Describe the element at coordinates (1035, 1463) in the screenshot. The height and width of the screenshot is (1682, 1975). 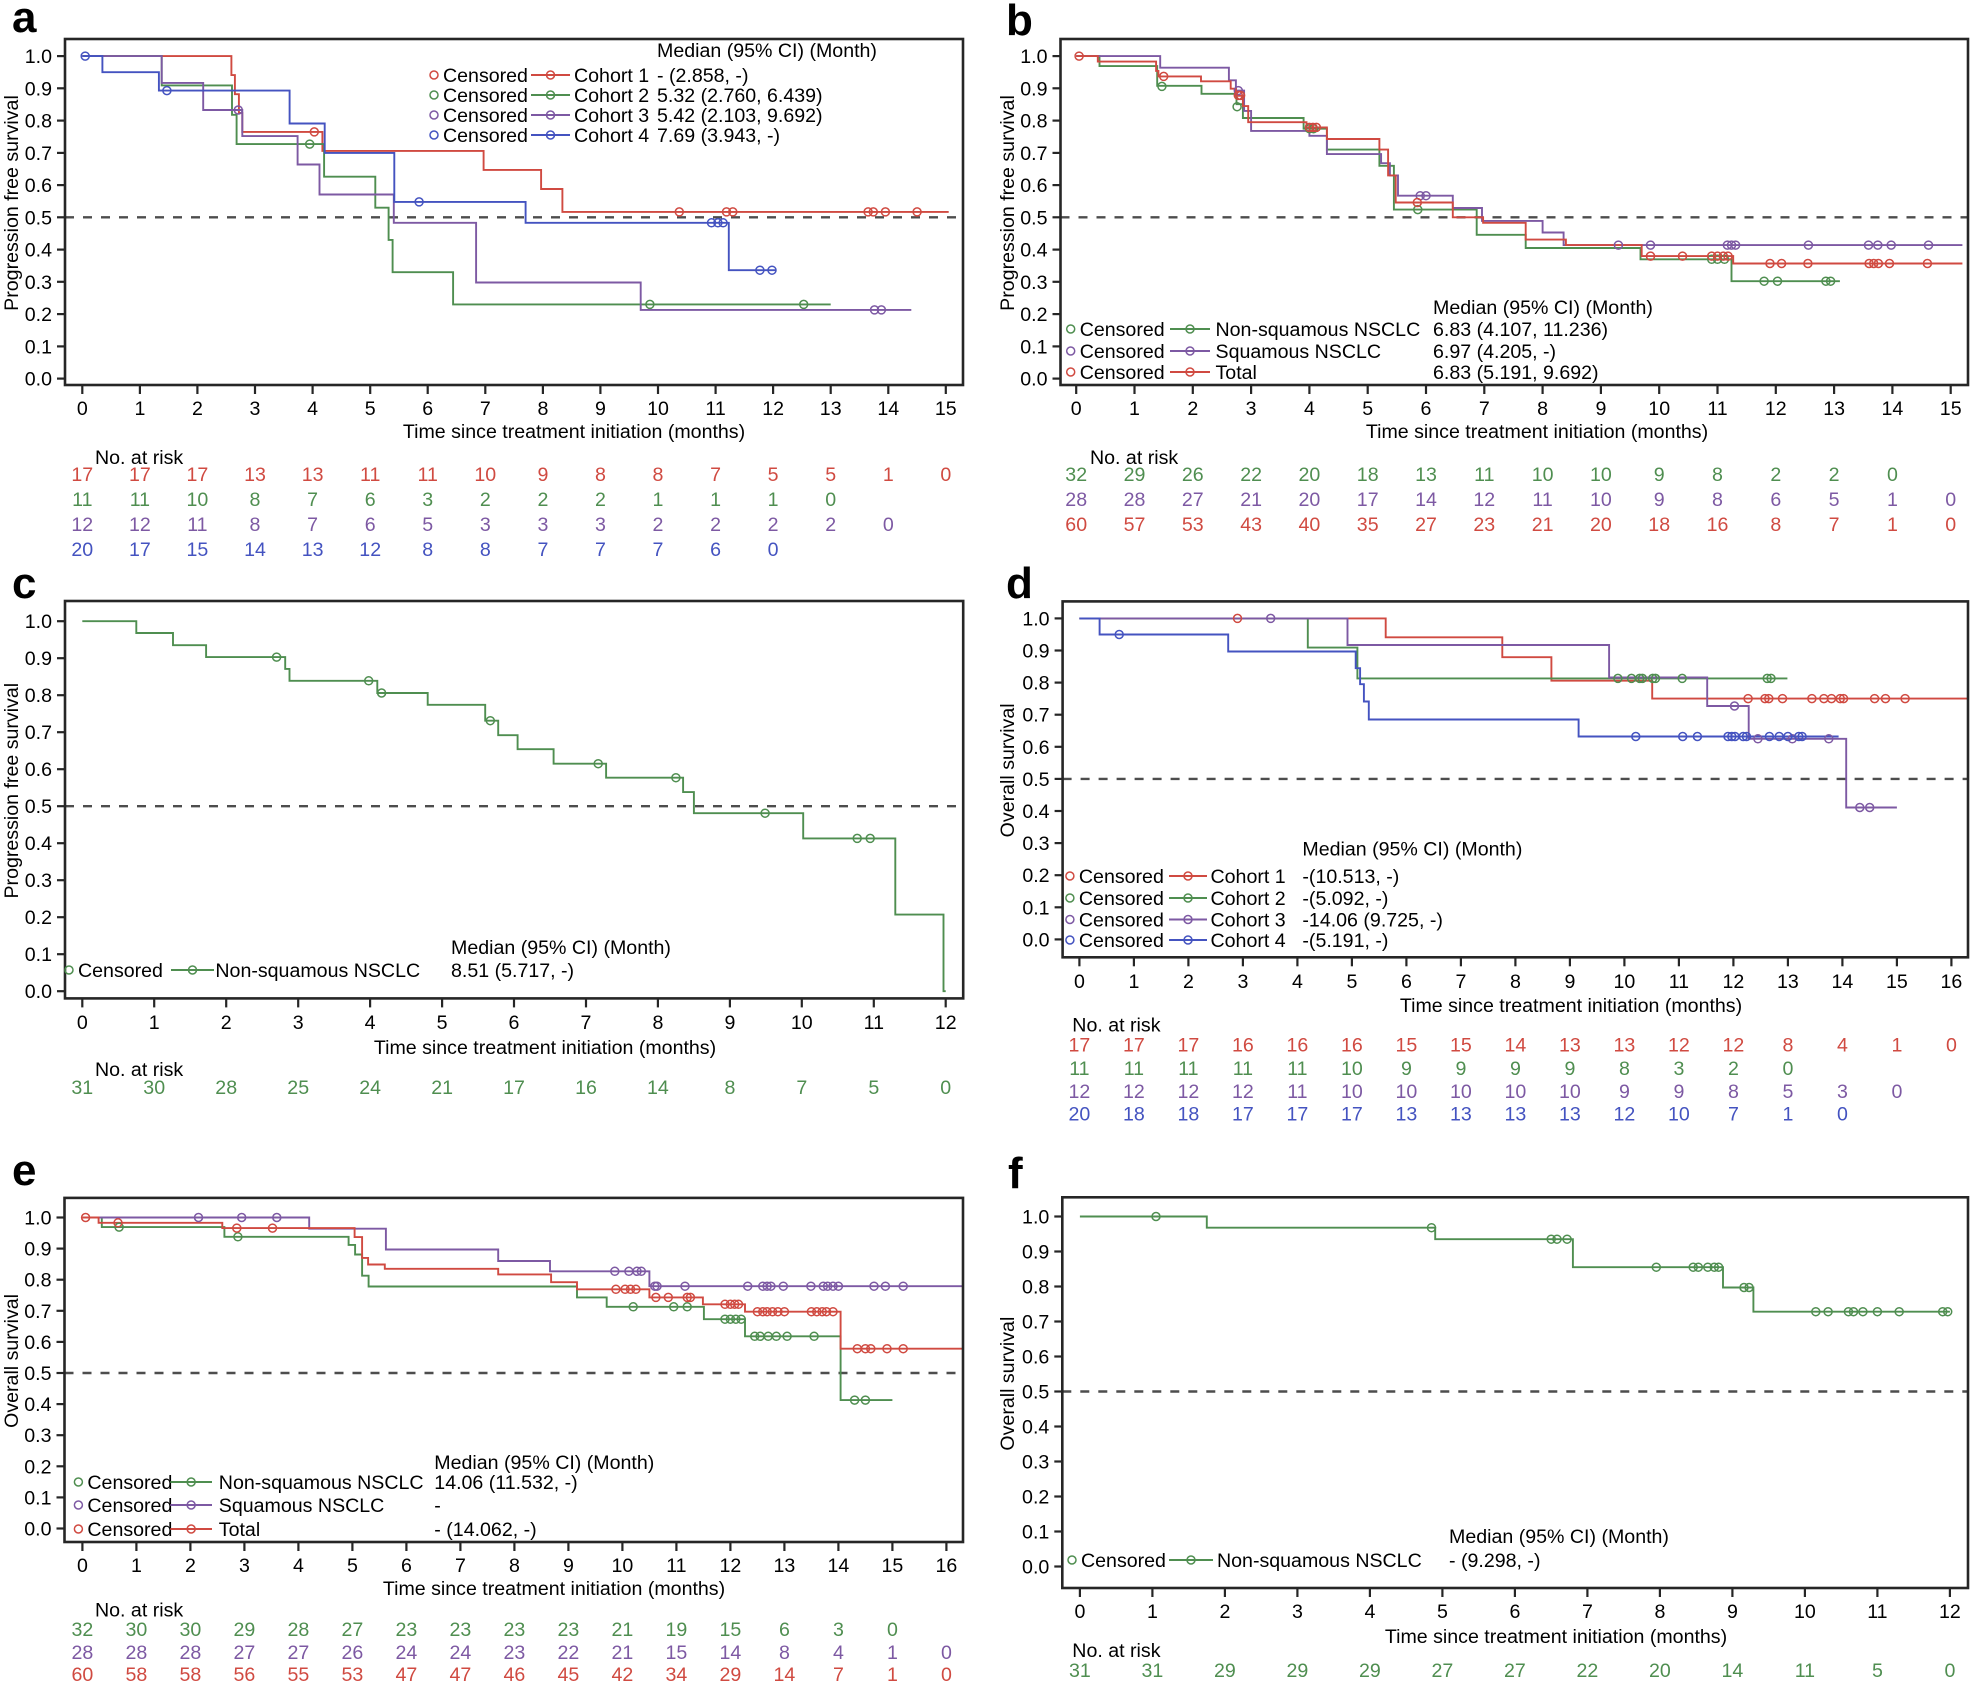
I see `svg-text: 0.3` at that location.